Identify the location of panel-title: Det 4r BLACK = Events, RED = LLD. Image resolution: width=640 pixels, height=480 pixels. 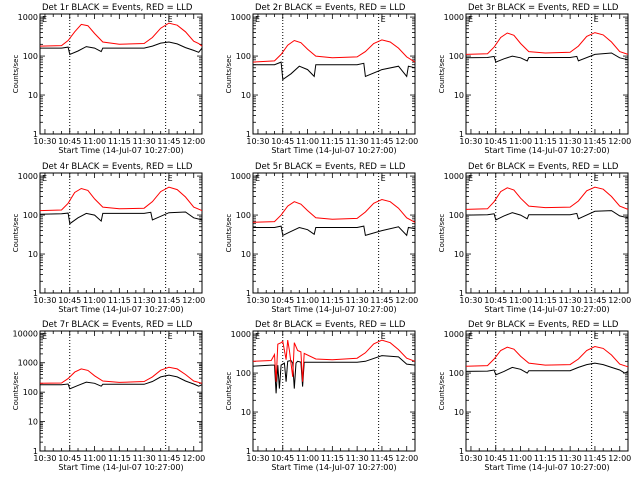
(117, 167).